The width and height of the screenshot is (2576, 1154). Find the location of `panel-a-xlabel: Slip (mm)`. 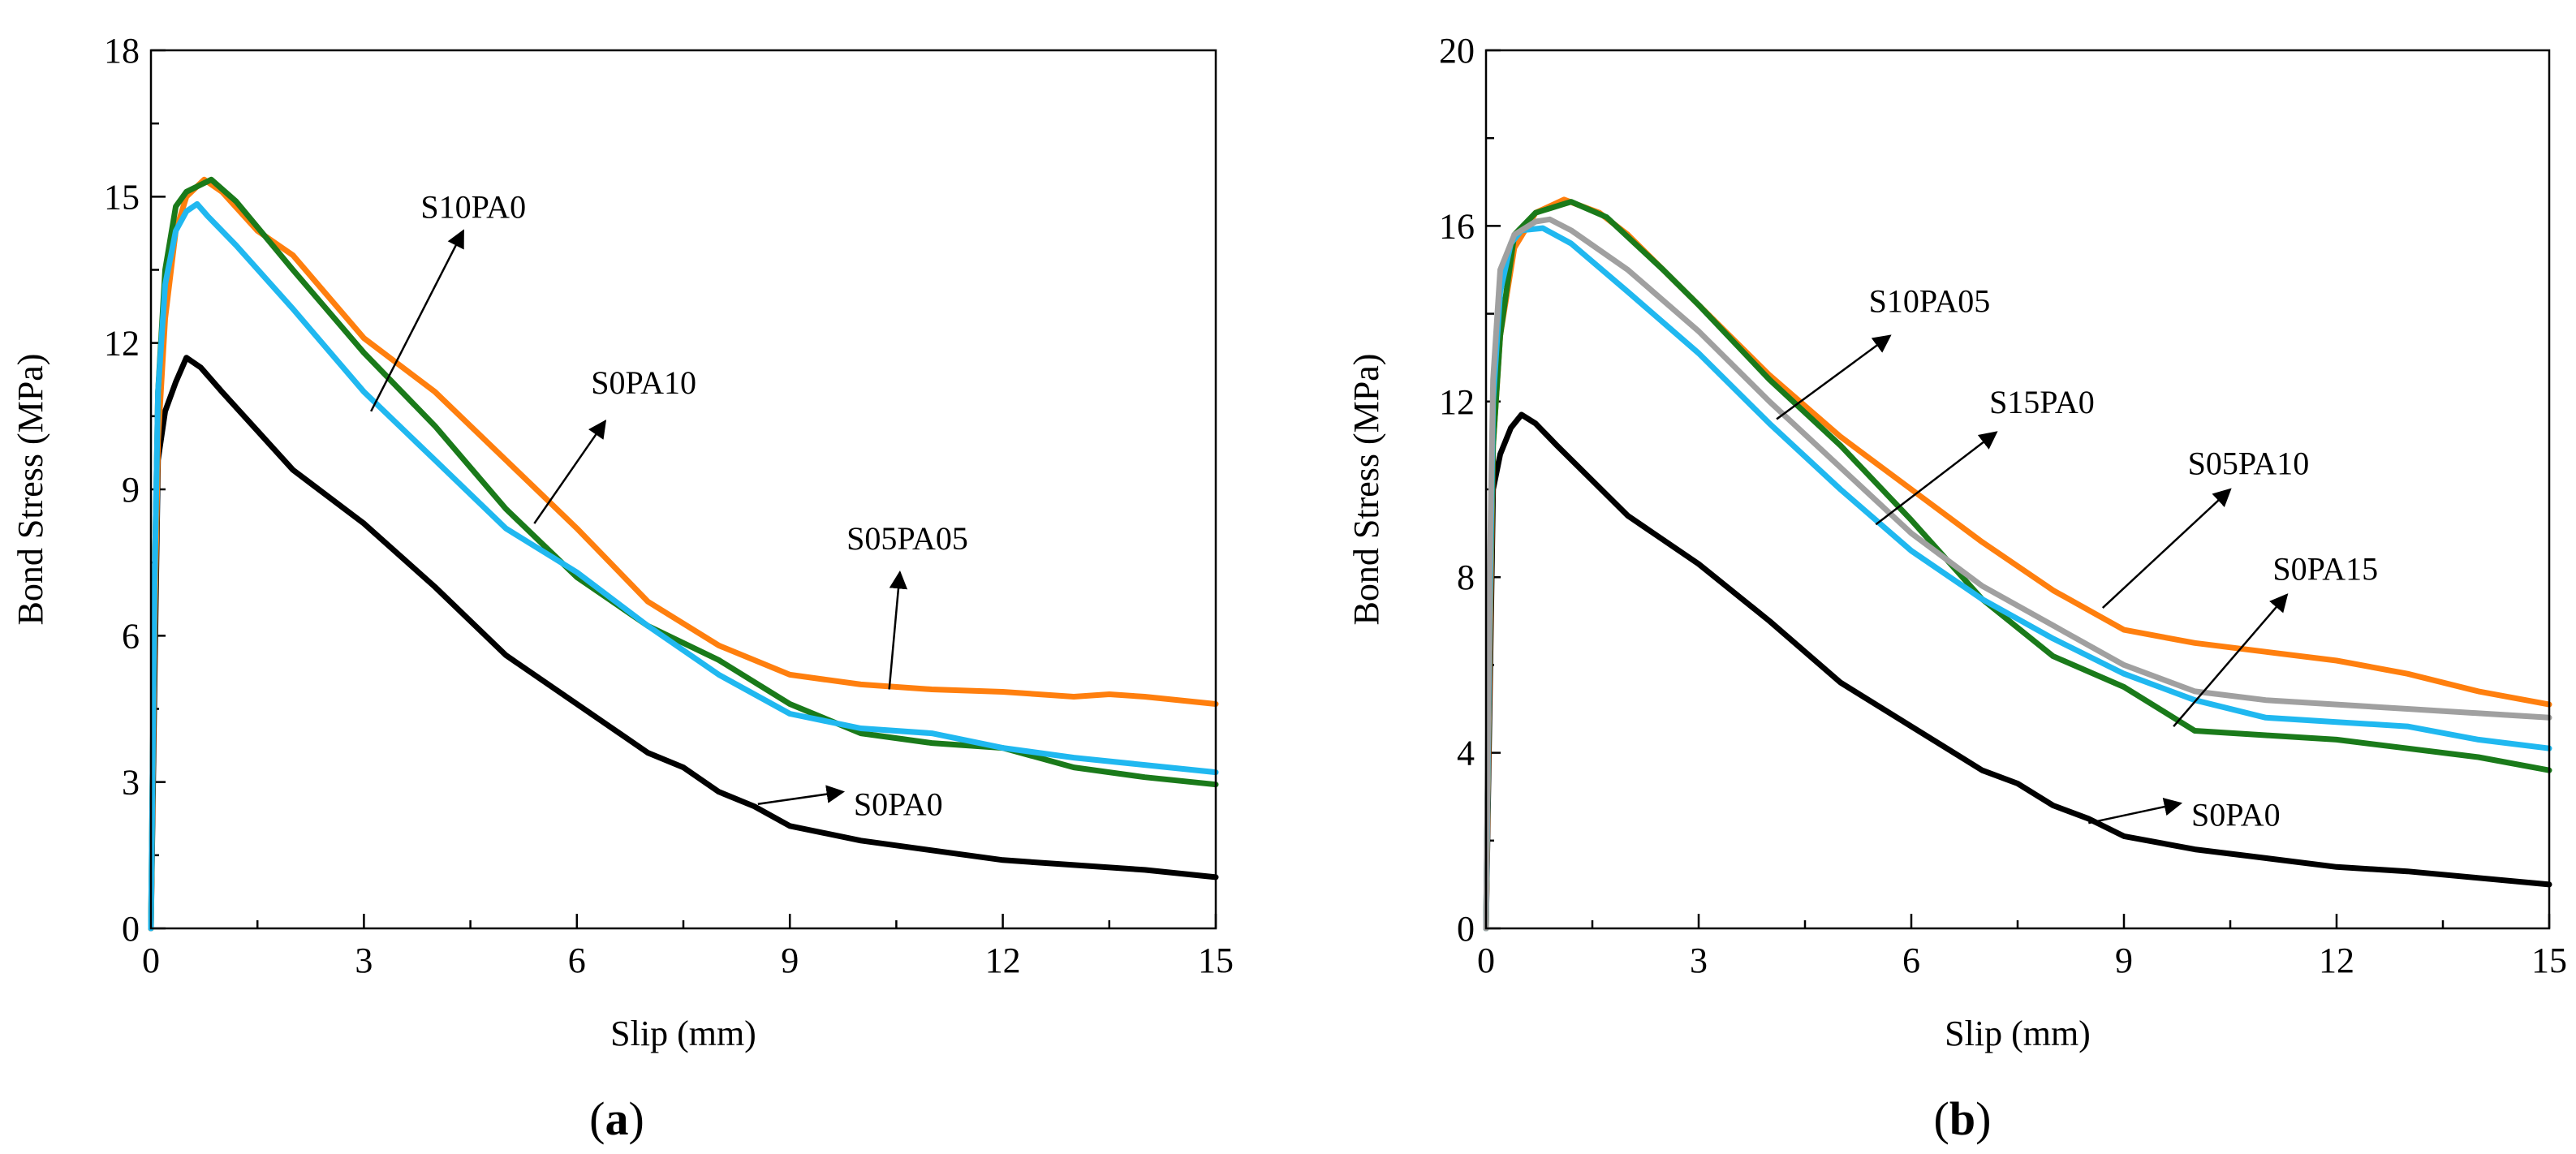

panel-a-xlabel: Slip (mm) is located at coordinates (683, 1033).